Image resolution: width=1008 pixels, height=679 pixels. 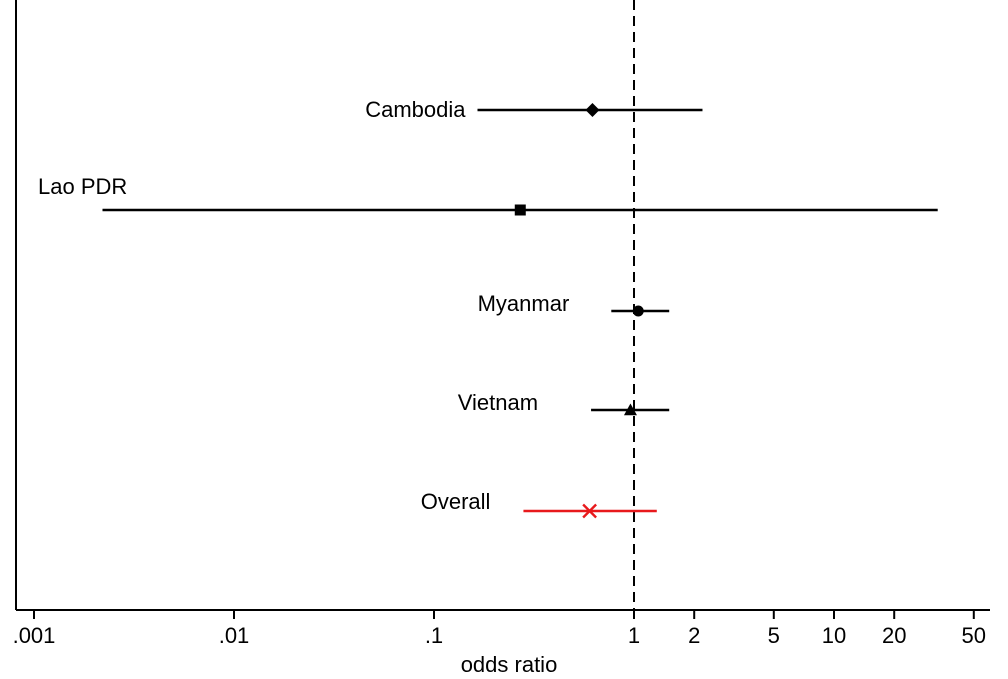 What do you see at coordinates (82, 186) in the screenshot?
I see `row-label: Lao PDR` at bounding box center [82, 186].